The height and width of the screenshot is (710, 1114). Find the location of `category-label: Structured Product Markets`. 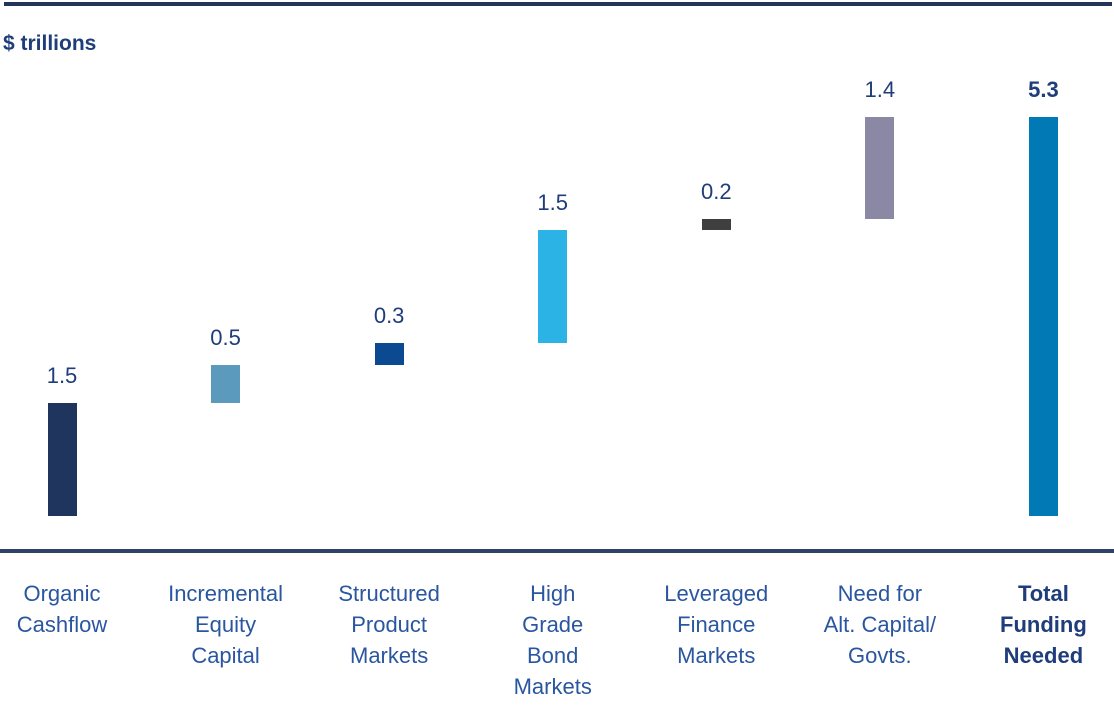

category-label: Structured Product Markets is located at coordinates (389, 624).